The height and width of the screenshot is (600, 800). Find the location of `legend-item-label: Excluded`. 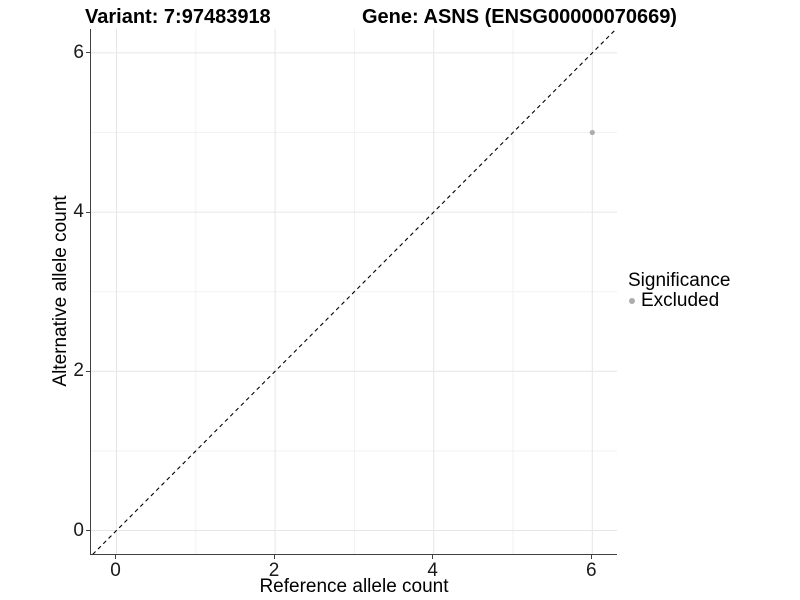

legend-item-label: Excluded is located at coordinates (680, 300).